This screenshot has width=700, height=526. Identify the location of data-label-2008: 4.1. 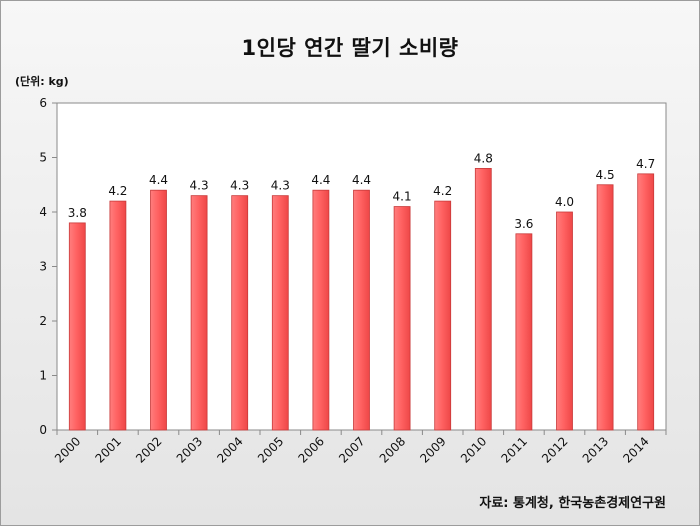
(402, 197).